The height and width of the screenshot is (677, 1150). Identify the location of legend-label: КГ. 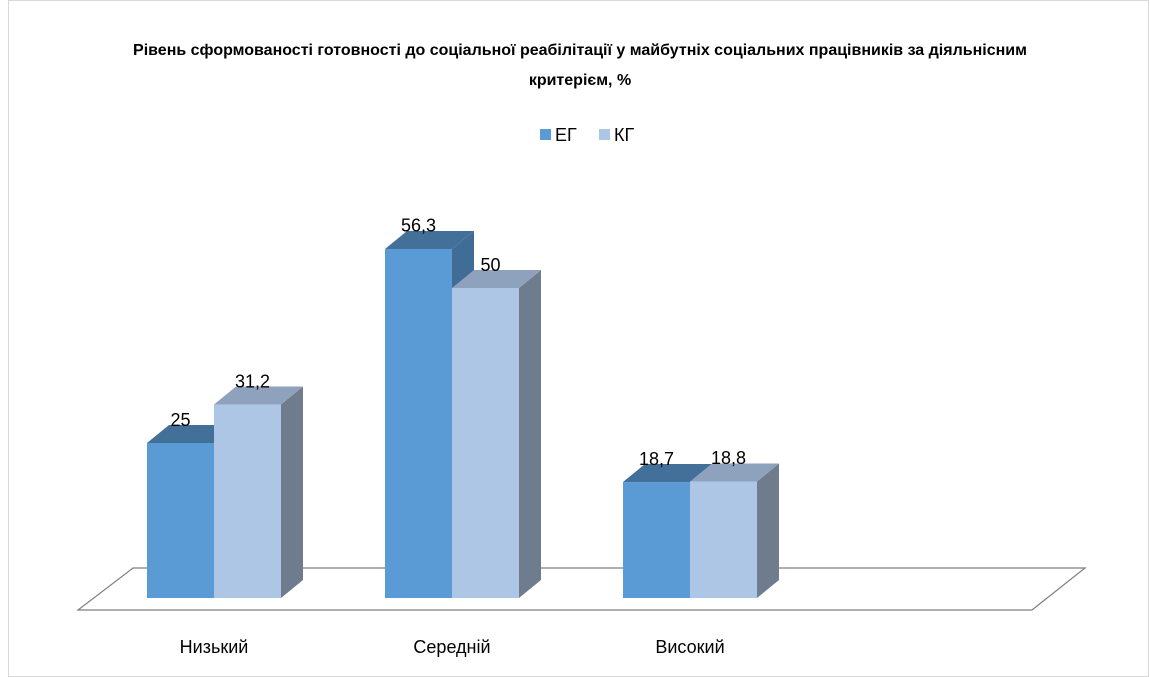
(624, 135).